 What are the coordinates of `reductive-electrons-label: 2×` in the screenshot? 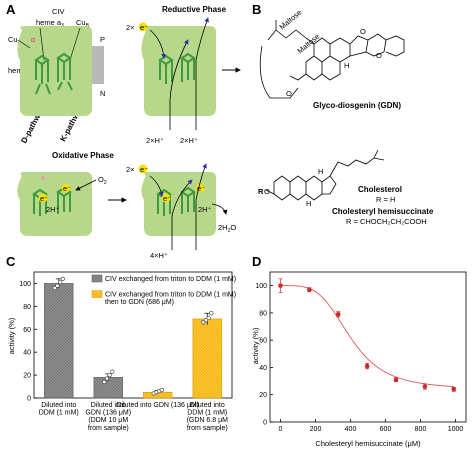 It's located at (130, 27).